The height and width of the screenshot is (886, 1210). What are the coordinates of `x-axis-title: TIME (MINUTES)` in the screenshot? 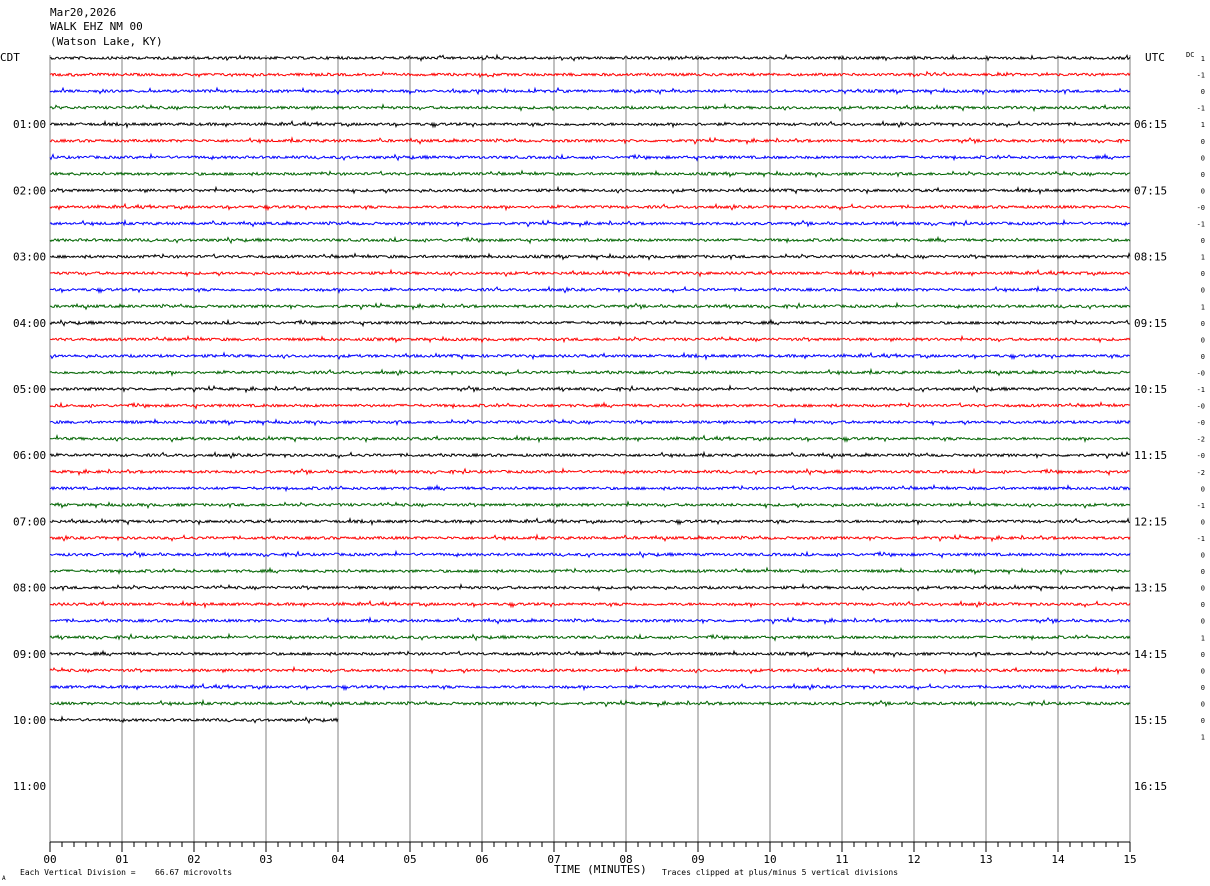 It's located at (600, 869).